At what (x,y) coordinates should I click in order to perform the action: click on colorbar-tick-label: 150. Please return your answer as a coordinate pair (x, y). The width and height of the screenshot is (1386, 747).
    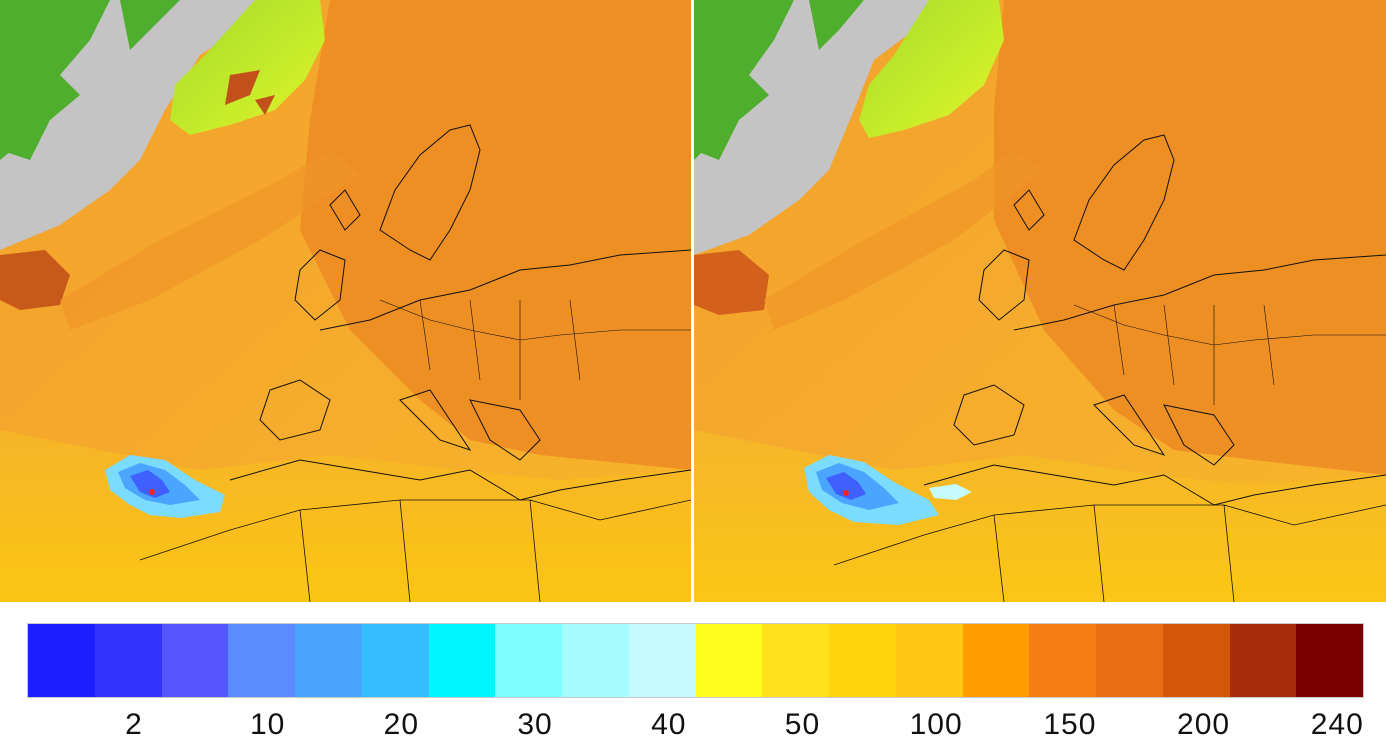
    Looking at the image, I should click on (1070, 724).